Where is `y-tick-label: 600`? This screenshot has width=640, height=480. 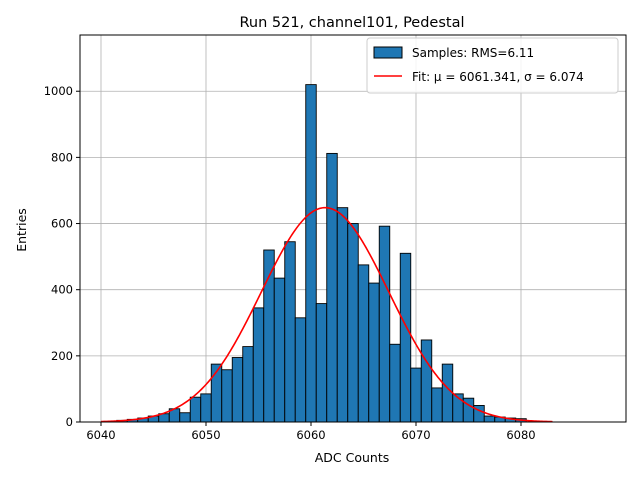 y-tick-label: 600 is located at coordinates (62, 224).